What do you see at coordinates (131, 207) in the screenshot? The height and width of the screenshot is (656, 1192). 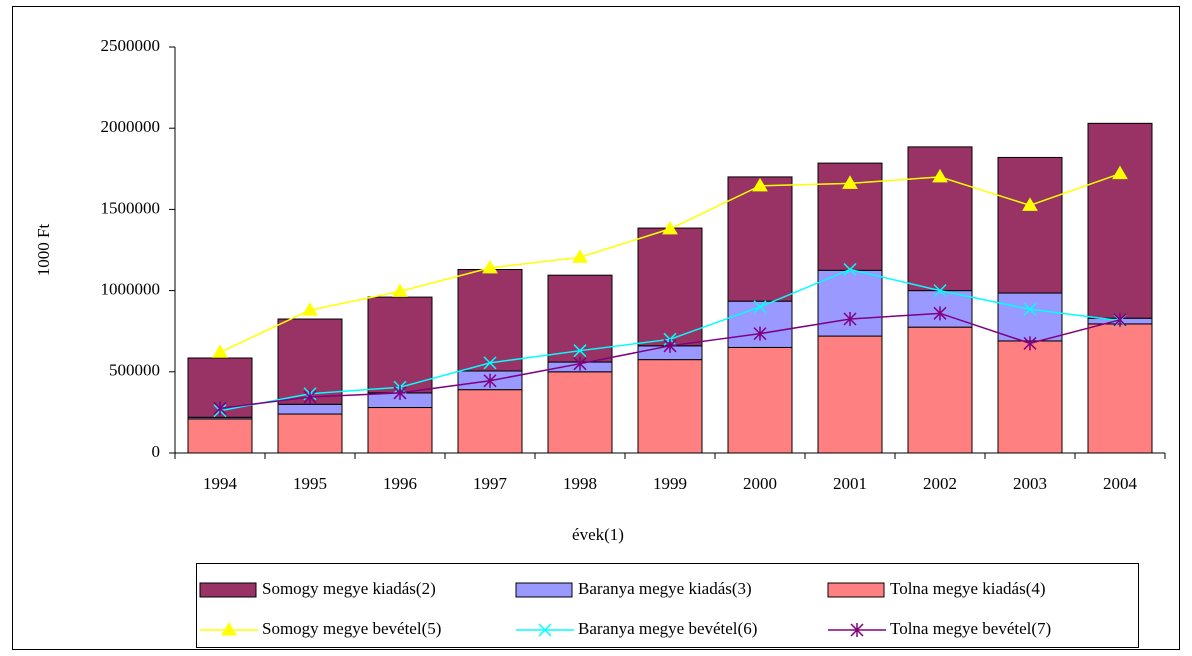 I see `y-tick-label: 1500000` at bounding box center [131, 207].